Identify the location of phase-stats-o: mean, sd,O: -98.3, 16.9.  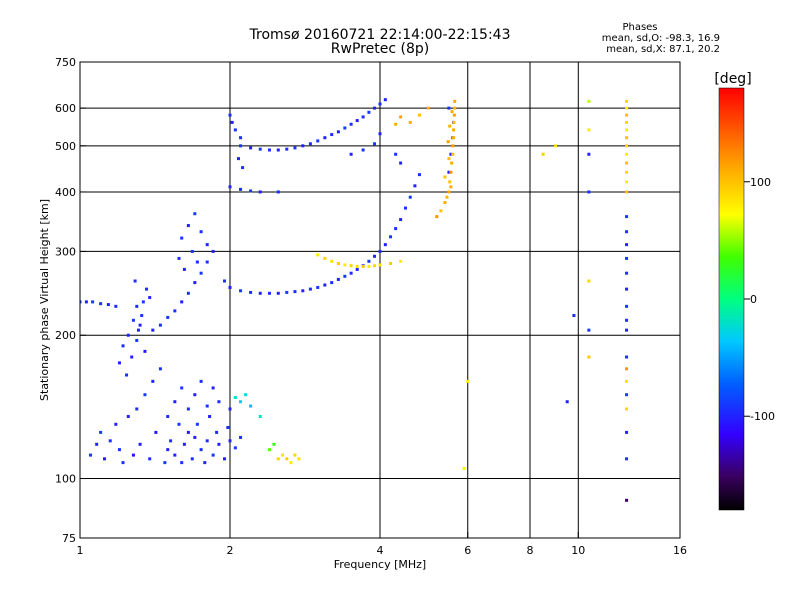
(660, 38).